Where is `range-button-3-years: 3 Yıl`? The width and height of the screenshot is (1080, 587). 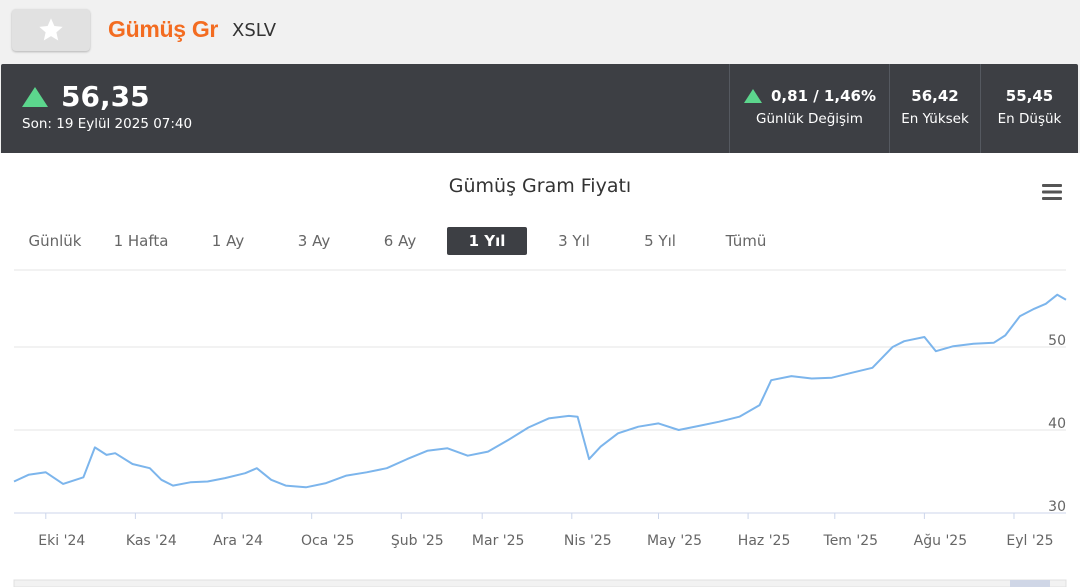 range-button-3-years: 3 Yıl is located at coordinates (574, 241).